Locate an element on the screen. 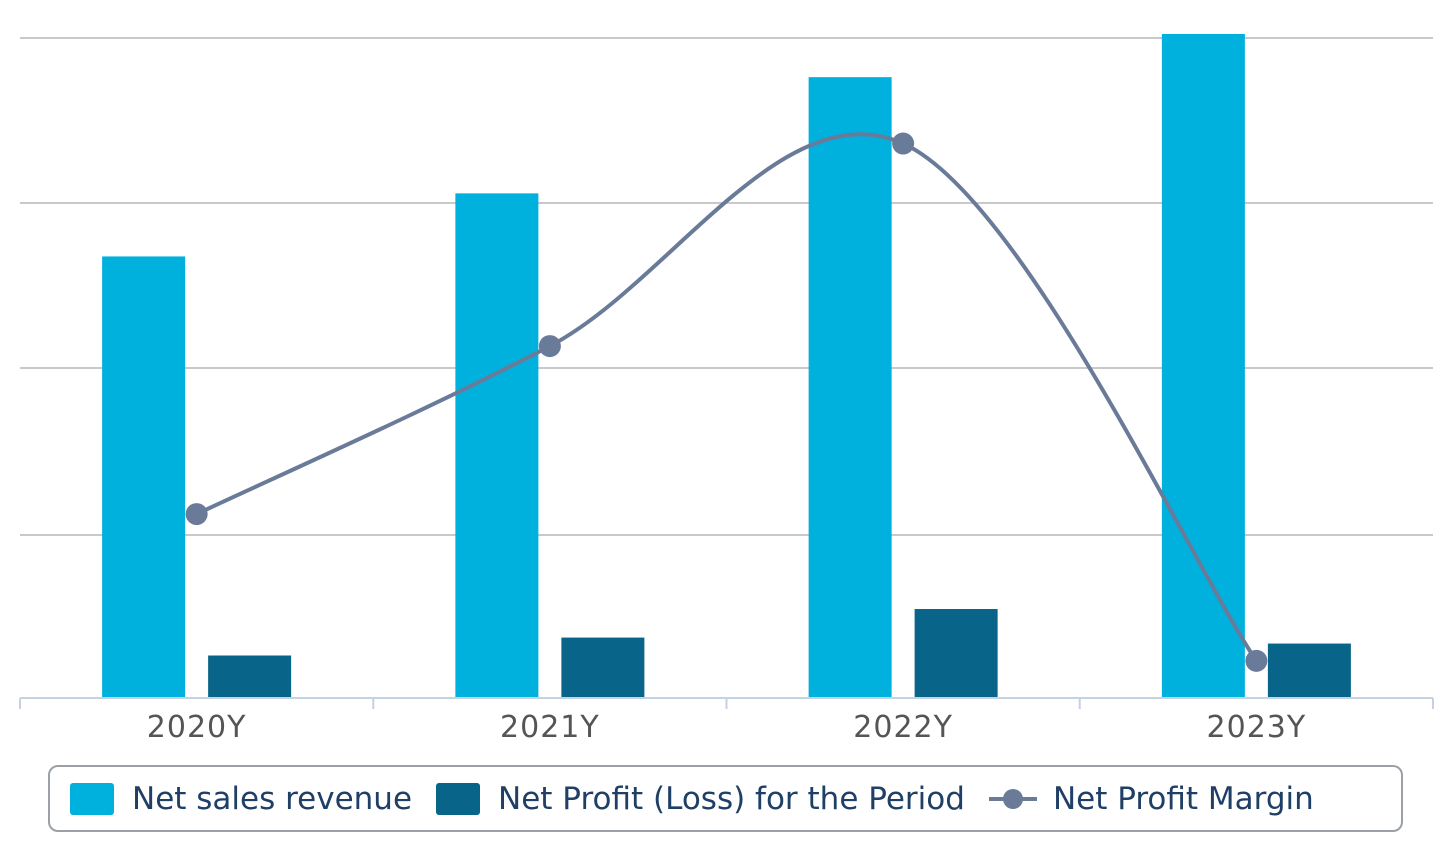 The image size is (1456, 847). bar-net-profit-2021Y is located at coordinates (603, 667).